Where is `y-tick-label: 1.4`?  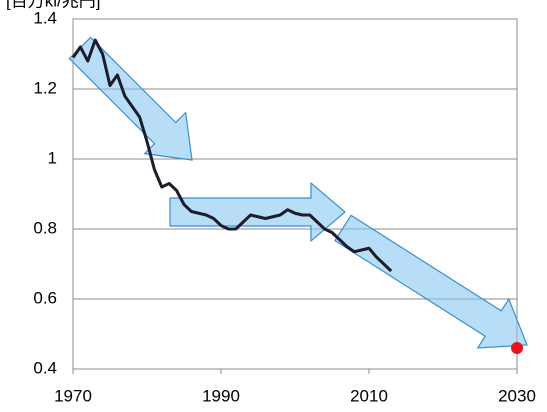
y-tick-label: 1.4 is located at coordinates (45, 17).